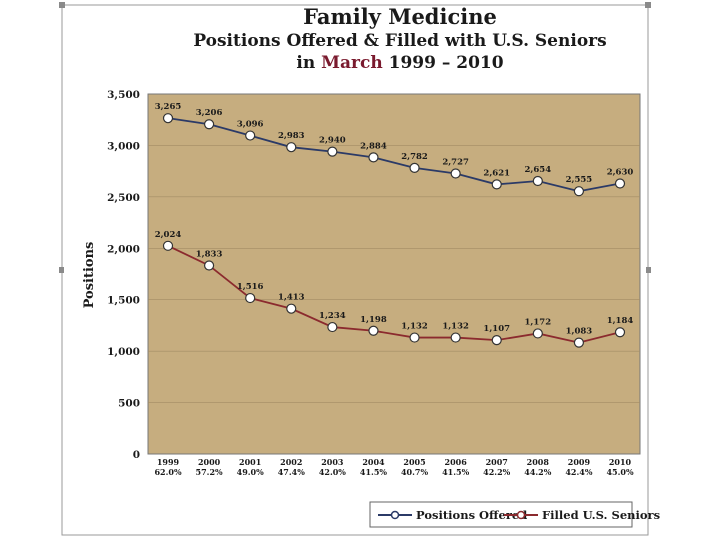  What do you see at coordinates (619, 472) in the screenshot?
I see `x-tick-percent: 45.0%` at bounding box center [619, 472].